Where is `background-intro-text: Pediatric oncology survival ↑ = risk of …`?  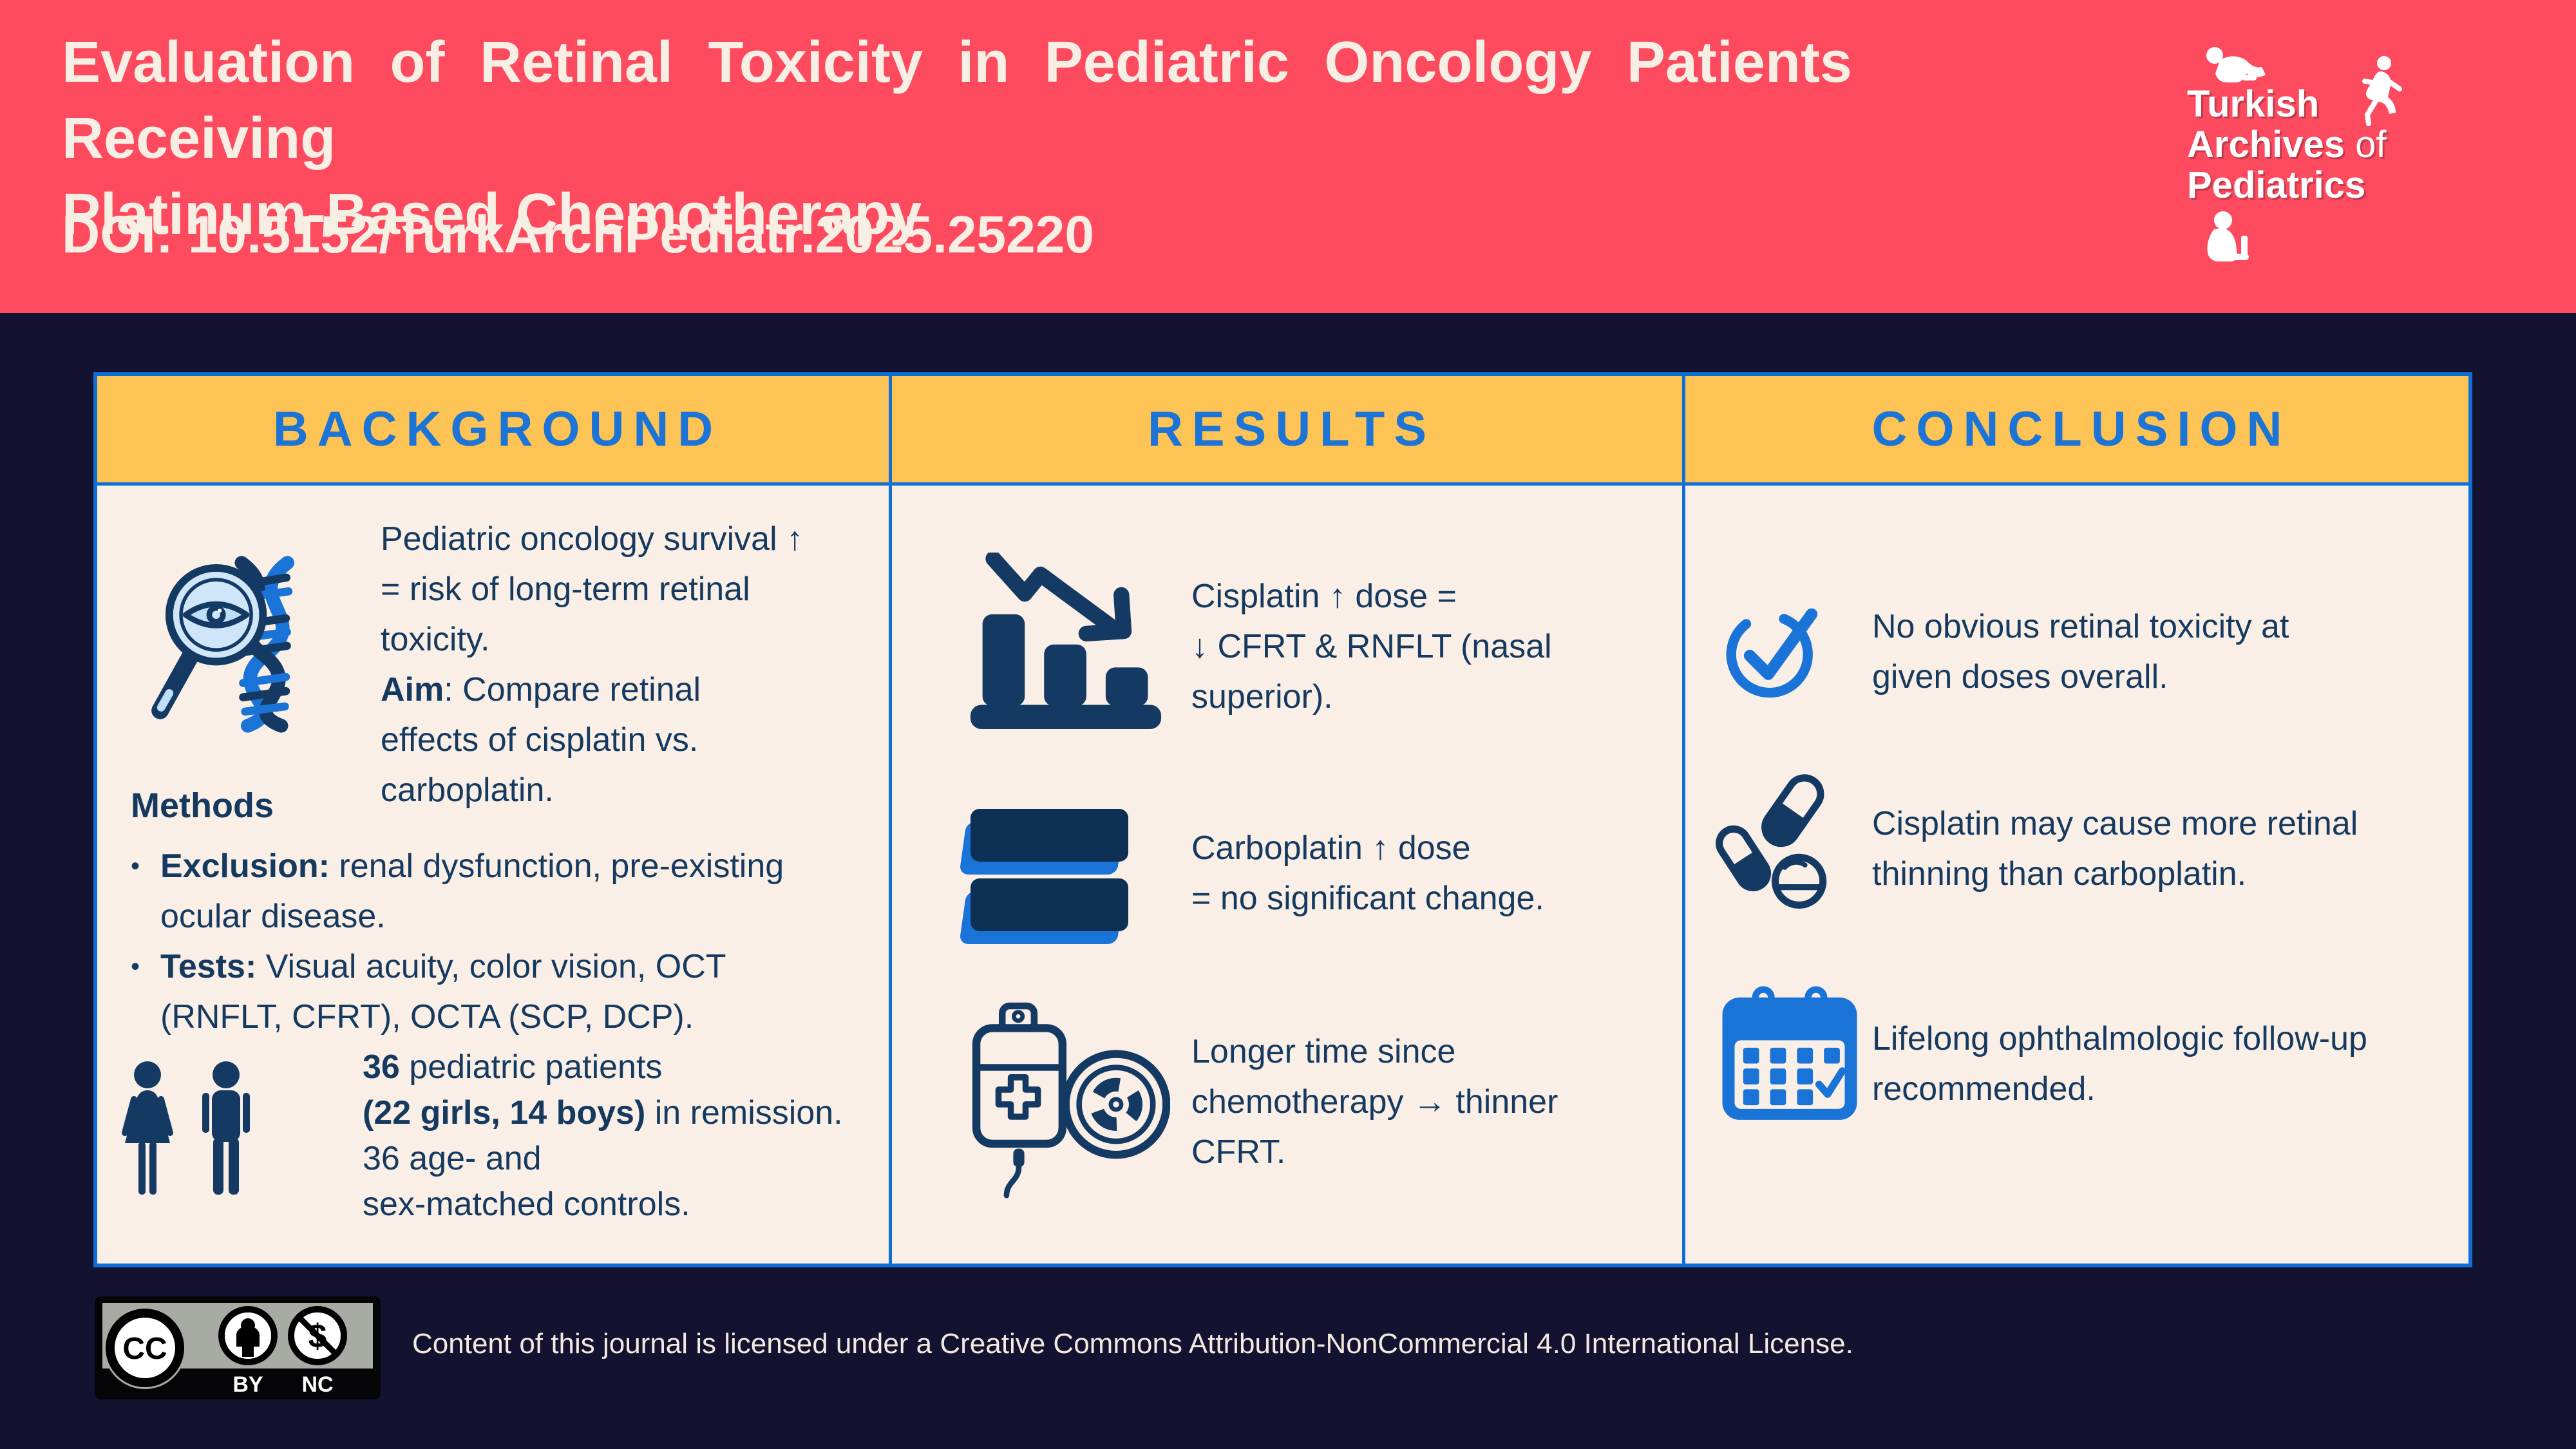 background-intro-text: Pediatric oncology survival ↑ = risk of … is located at coordinates (612, 664).